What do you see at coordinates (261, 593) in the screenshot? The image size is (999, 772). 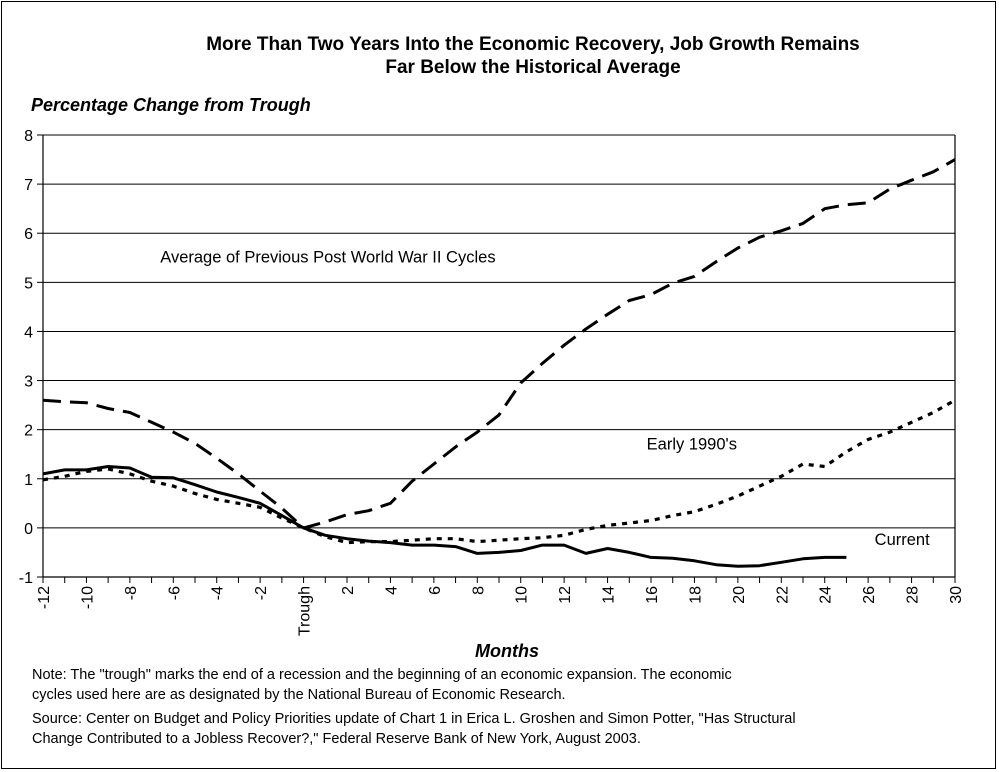 I see `x-tick-label: -2` at bounding box center [261, 593].